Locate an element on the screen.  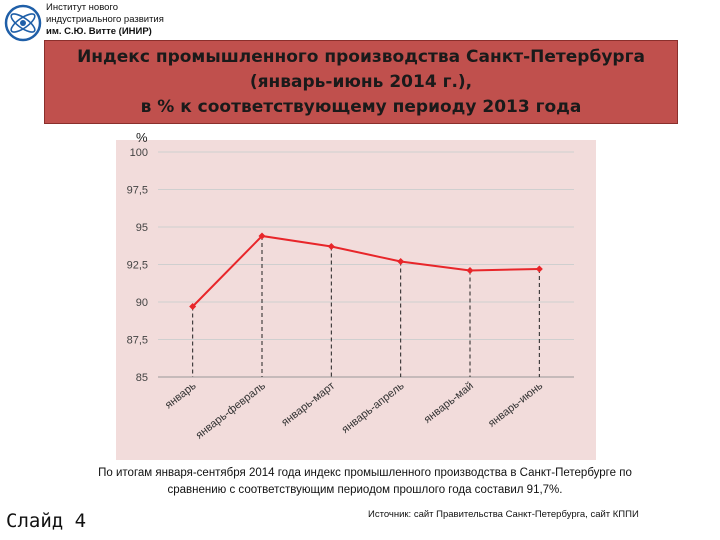
institute-line: Институт нового is located at coordinates (82, 7).